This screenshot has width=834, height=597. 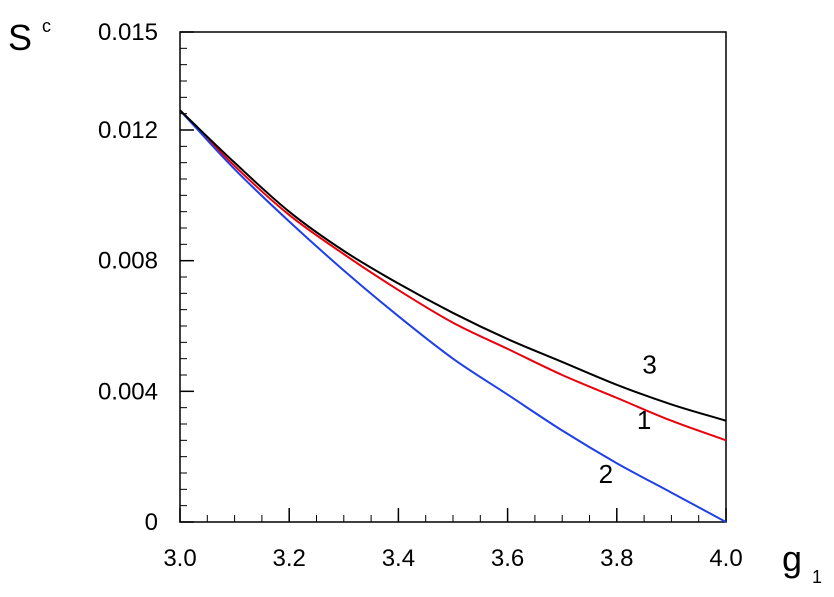 What do you see at coordinates (128, 130) in the screenshot?
I see `y-tick-label-0-012: 0.012` at bounding box center [128, 130].